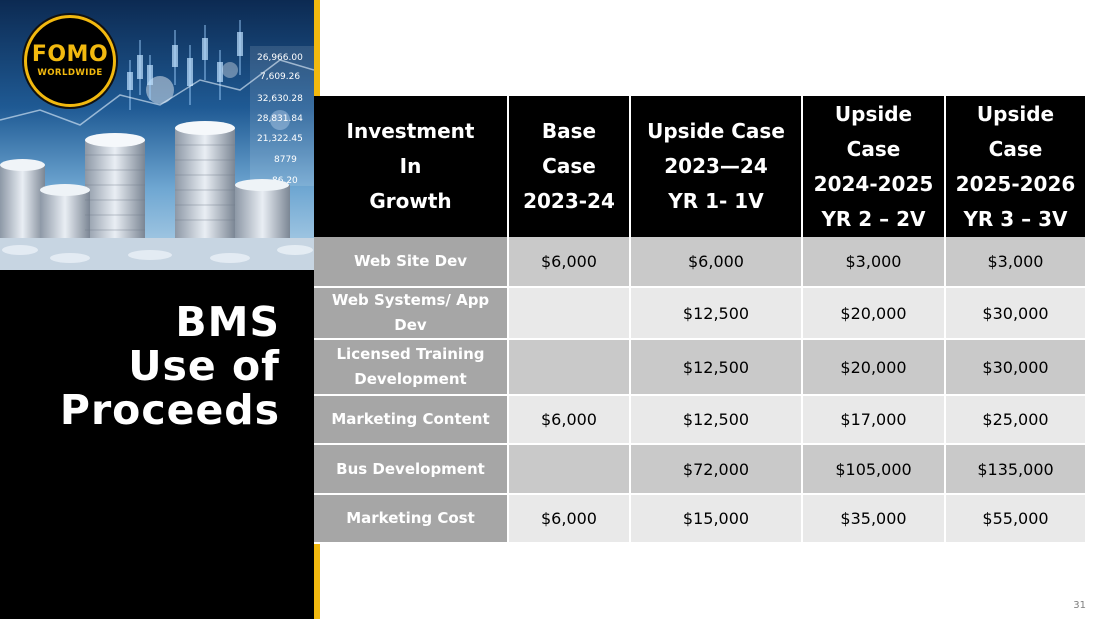 The height and width of the screenshot is (619, 1100). Describe the element at coordinates (1079, 605) in the screenshot. I see `page-number: 31` at that location.